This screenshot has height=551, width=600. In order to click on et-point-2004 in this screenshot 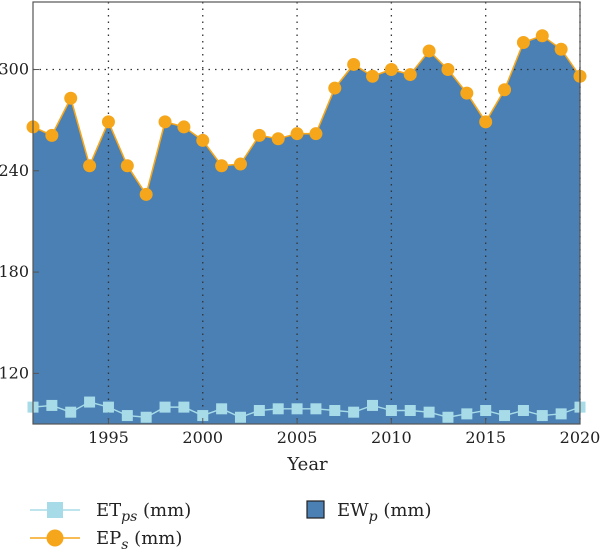, I will do `click(278, 409)`.